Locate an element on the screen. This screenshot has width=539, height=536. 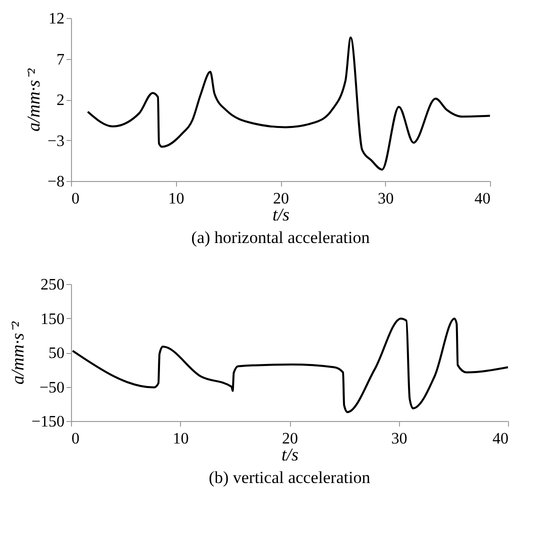
y-tick-label: 50 is located at coordinates (56, 353).